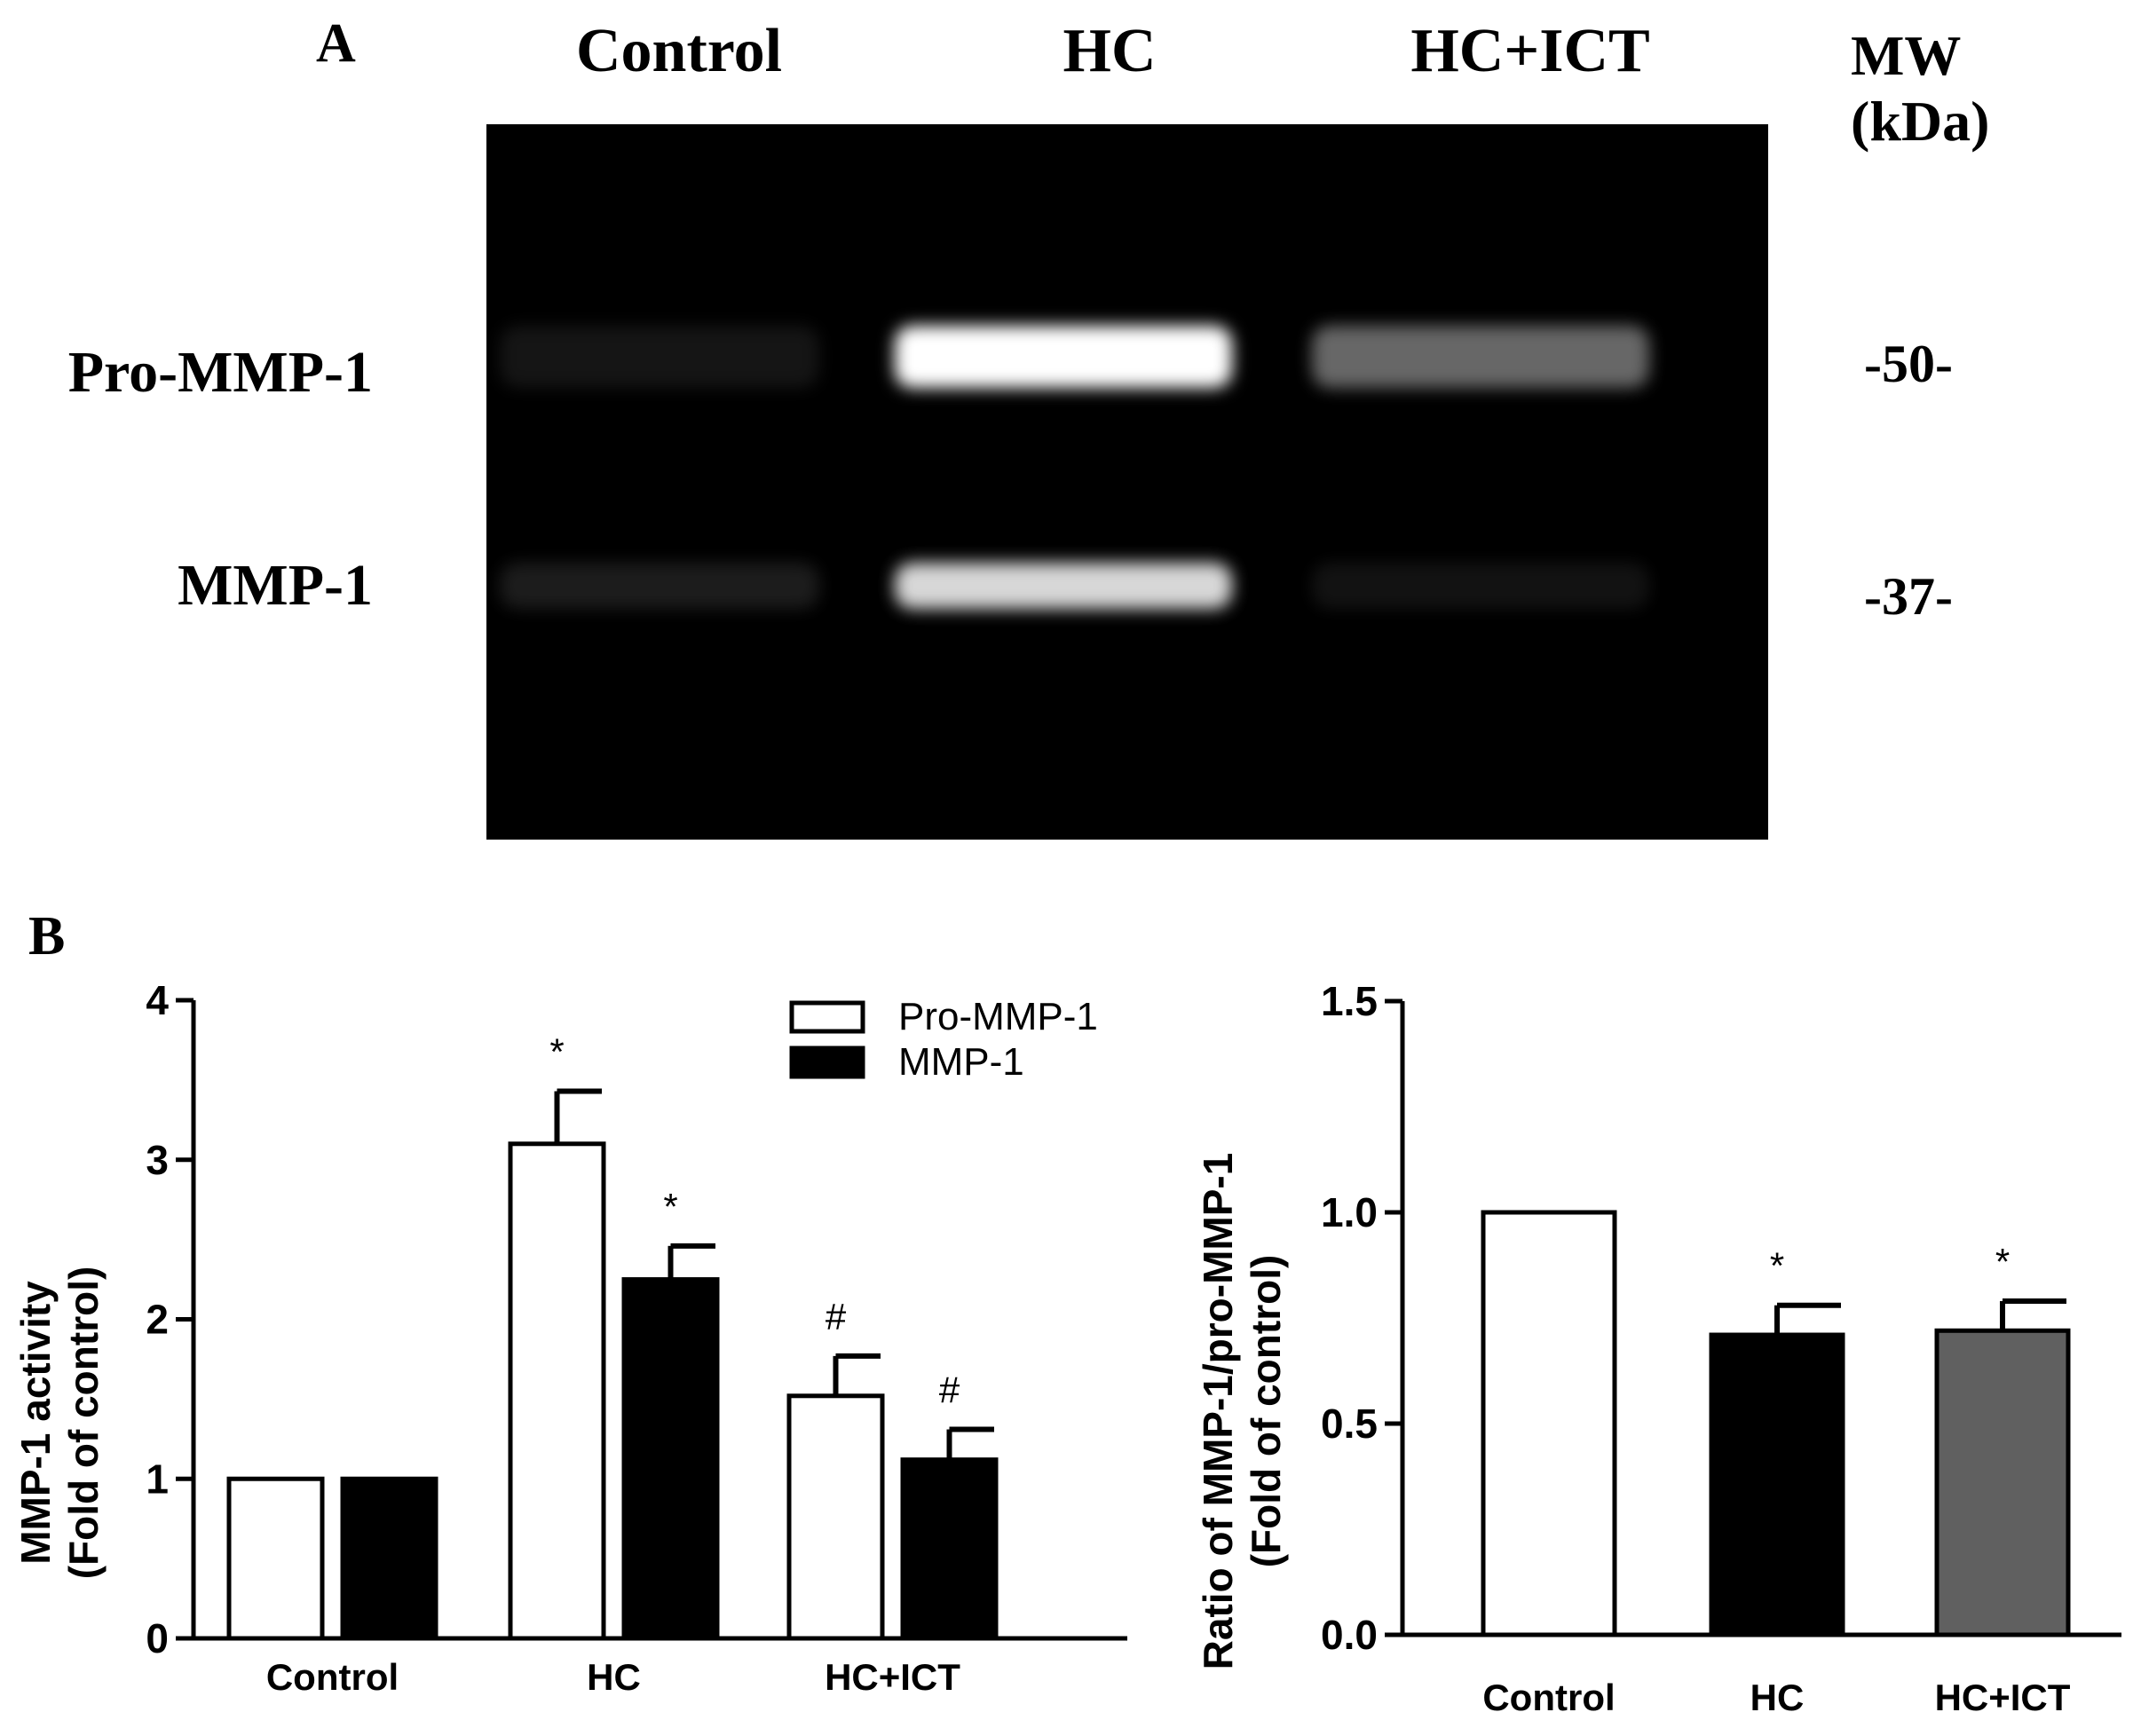  I want to click on y-tick-label: 2, so click(157, 1320).